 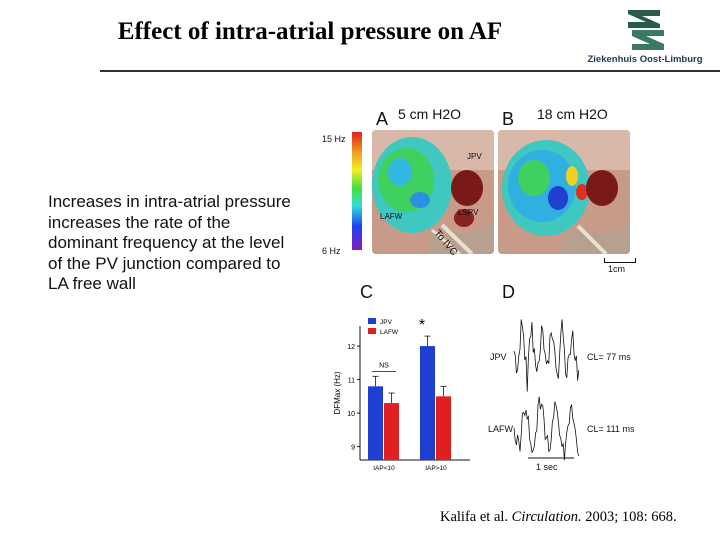 What do you see at coordinates (501, 429) in the screenshot?
I see `trace-lafw-label: LAFW` at bounding box center [501, 429].